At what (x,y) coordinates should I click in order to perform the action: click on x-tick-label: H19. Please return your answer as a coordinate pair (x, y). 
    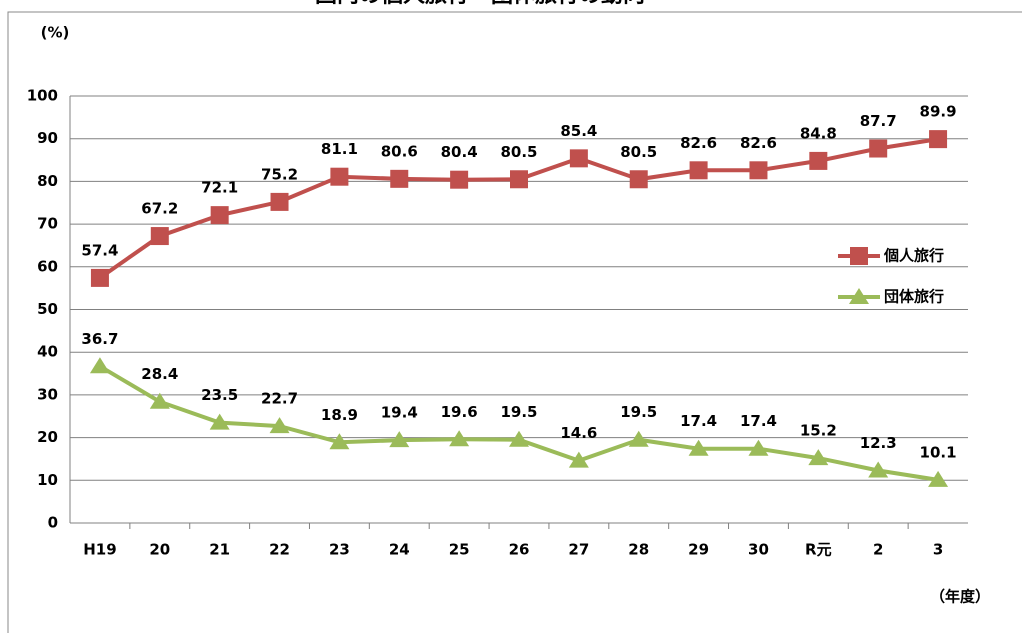
    Looking at the image, I should click on (99, 550).